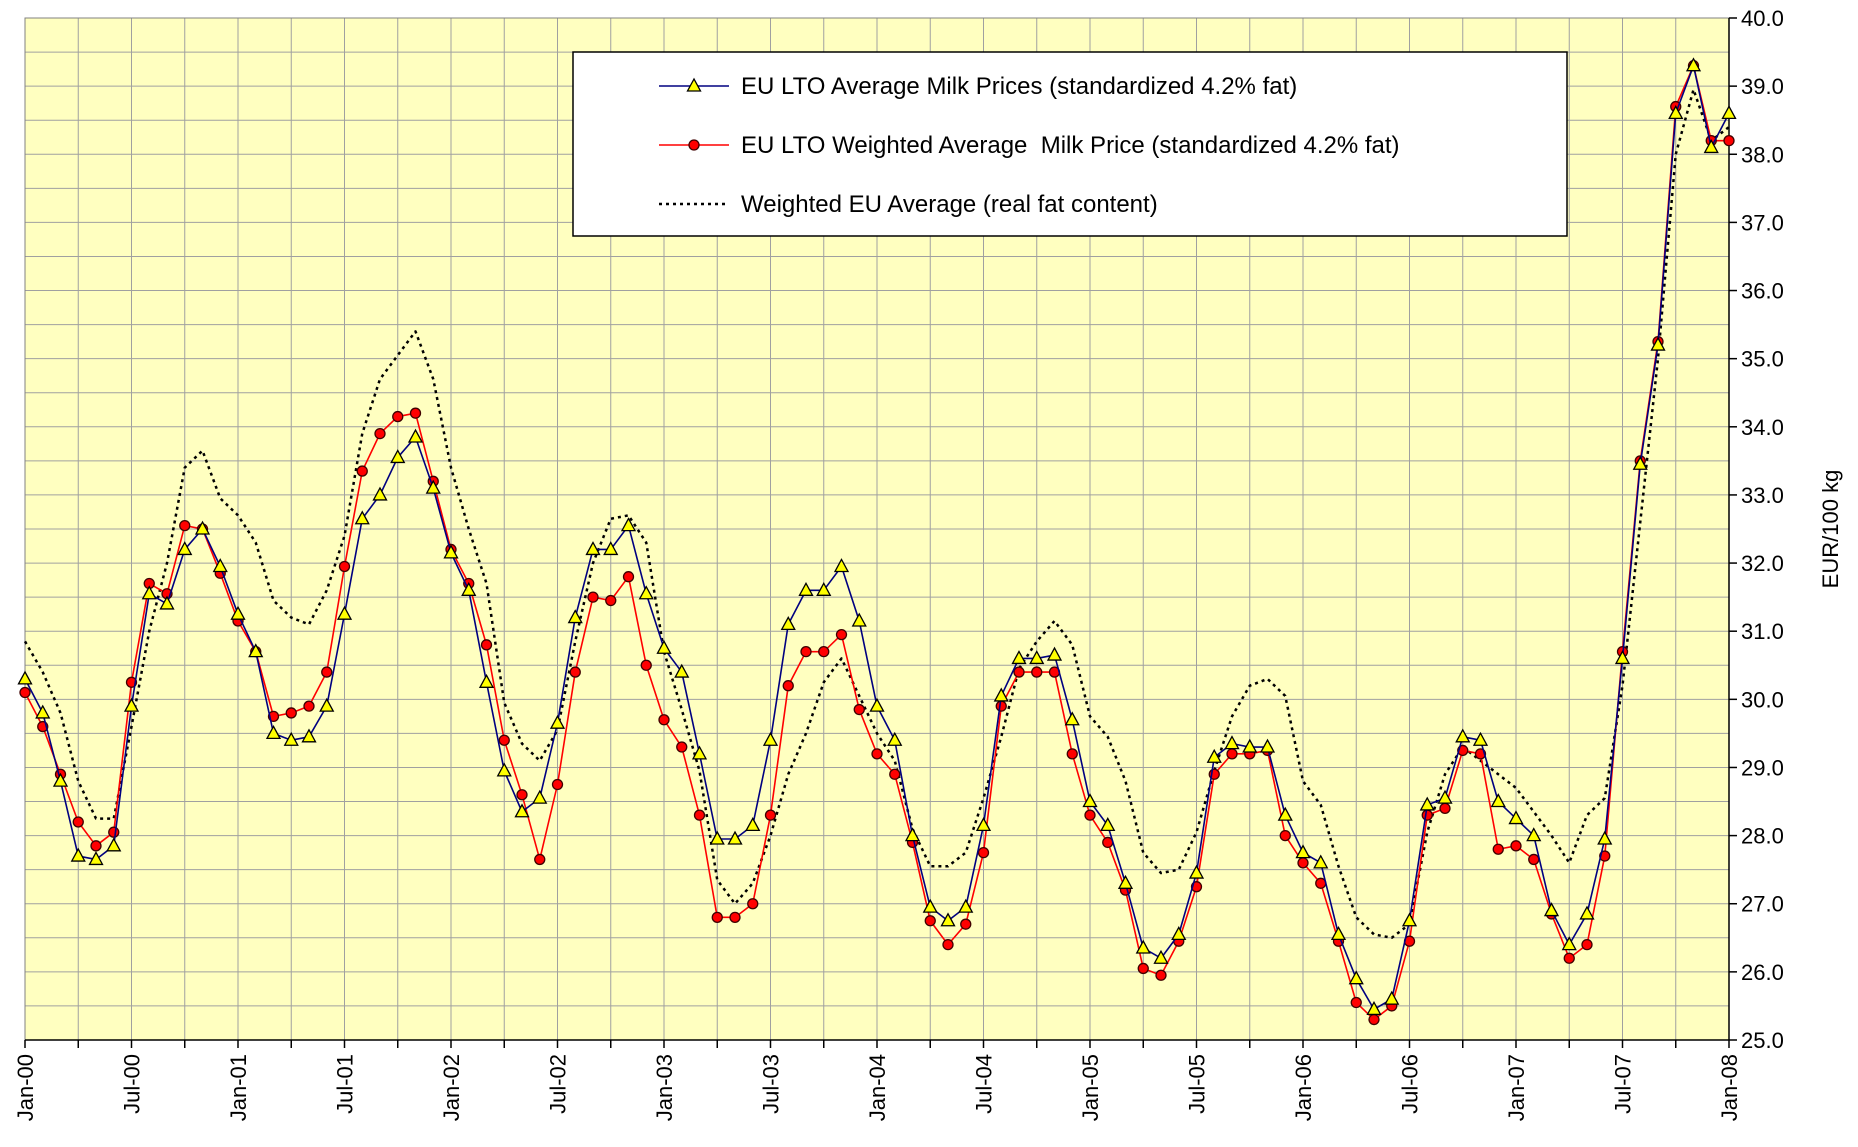 This screenshot has width=1858, height=1147. I want to click on x-tick-label: Jul-06, so click(1410, 1084).